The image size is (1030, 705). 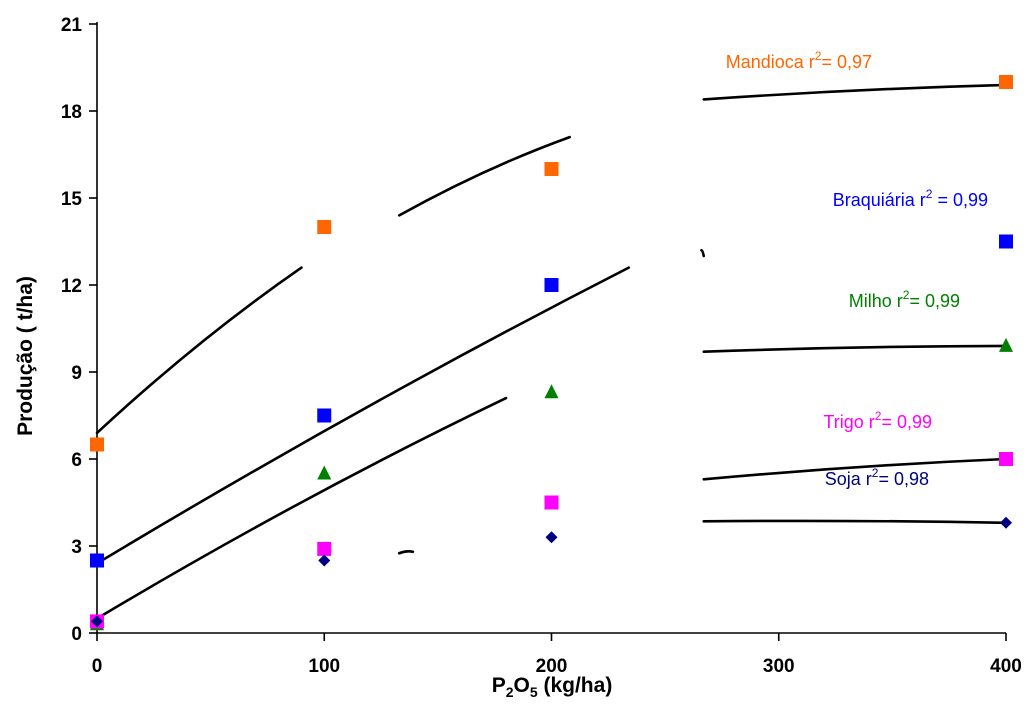 What do you see at coordinates (877, 420) in the screenshot?
I see `annotation-trigo: Trigo r2= 0,99` at bounding box center [877, 420].